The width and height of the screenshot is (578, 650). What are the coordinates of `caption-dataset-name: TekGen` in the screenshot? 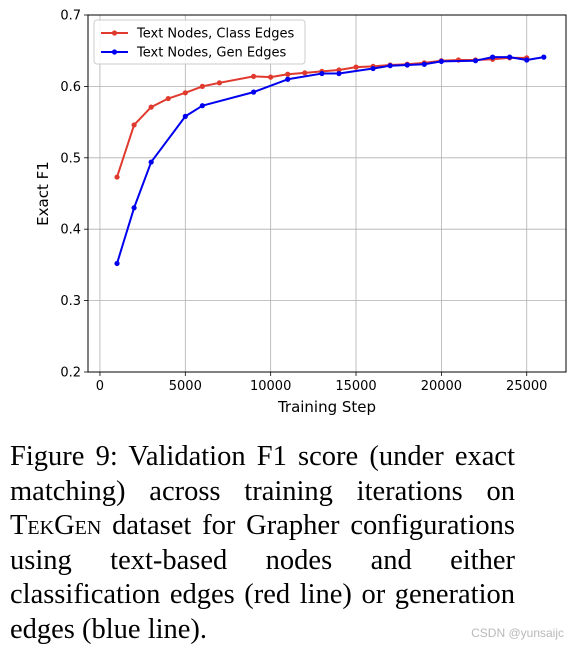 It's located at (56, 525).